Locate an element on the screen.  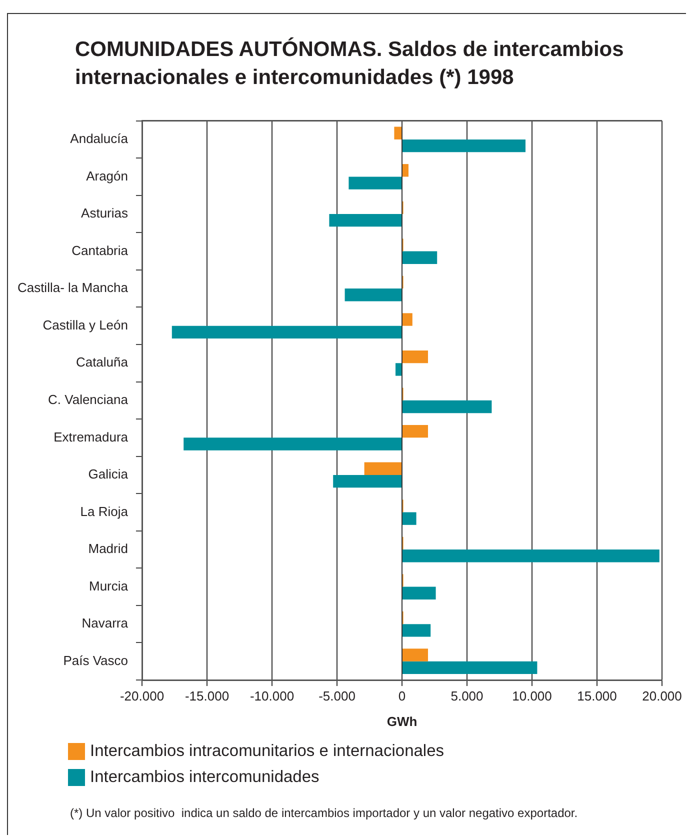
x-tick-label: 20.000 is located at coordinates (662, 696).